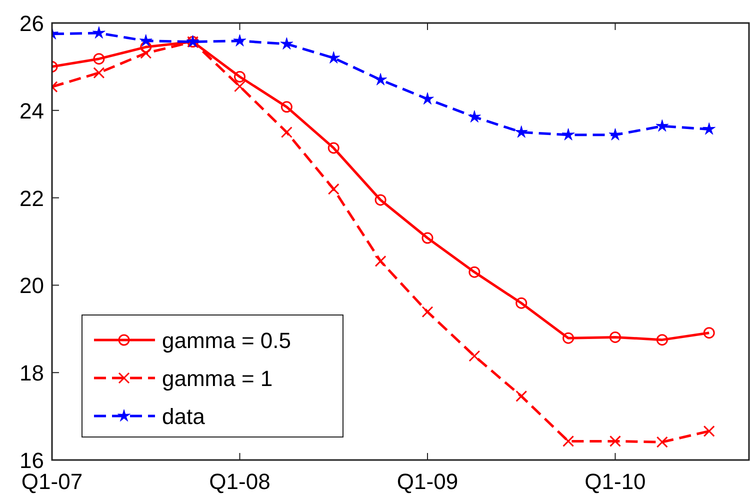 Image resolution: width=751 pixels, height=495 pixels. Describe the element at coordinates (239, 481) in the screenshot. I see `x-tick-label: Q1-08` at that location.